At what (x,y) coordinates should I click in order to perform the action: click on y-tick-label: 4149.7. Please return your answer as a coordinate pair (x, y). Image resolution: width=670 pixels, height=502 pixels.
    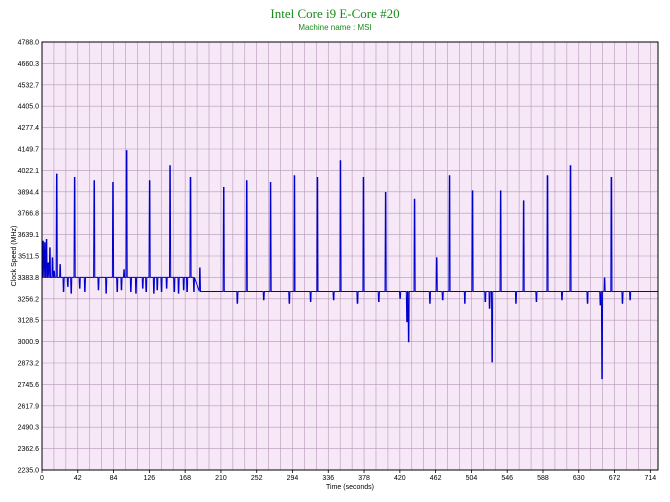
    Looking at the image, I should click on (29, 150).